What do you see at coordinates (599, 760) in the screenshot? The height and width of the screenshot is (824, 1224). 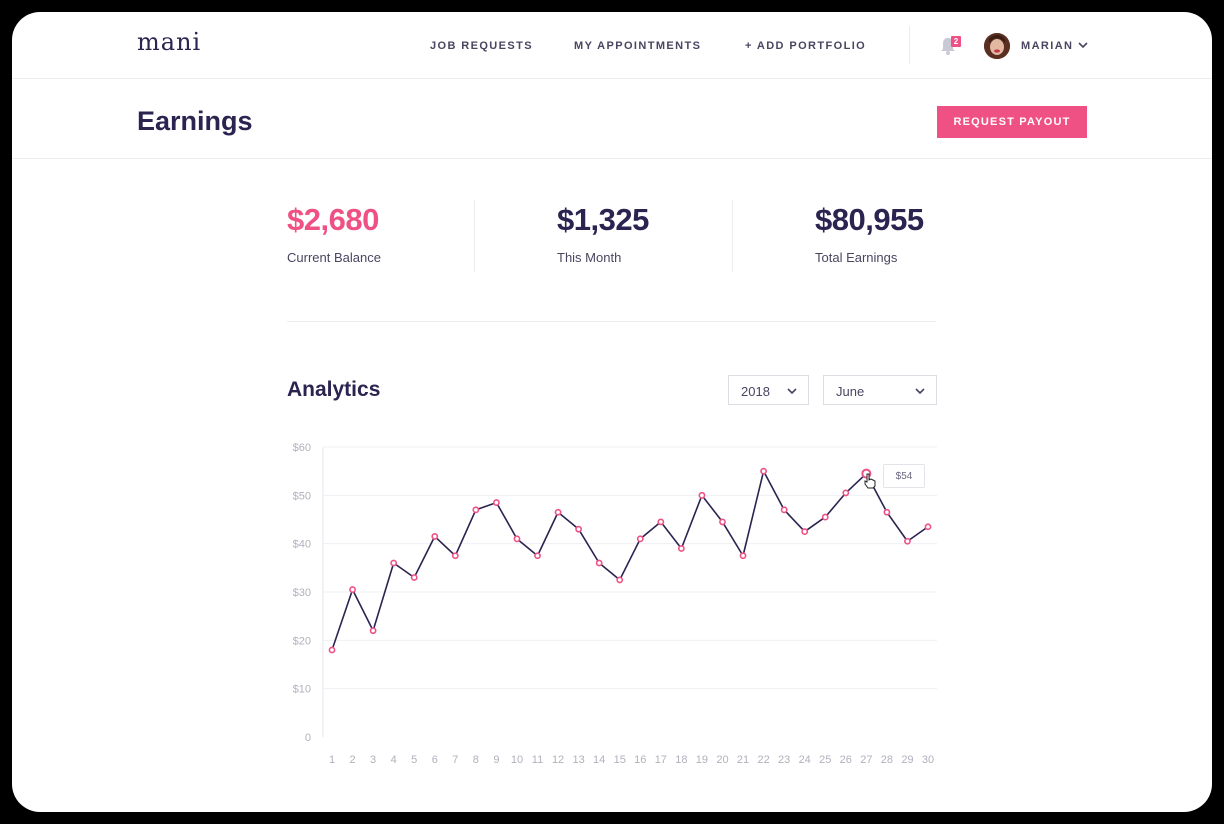 I see `x-tick-label: 14` at bounding box center [599, 760].